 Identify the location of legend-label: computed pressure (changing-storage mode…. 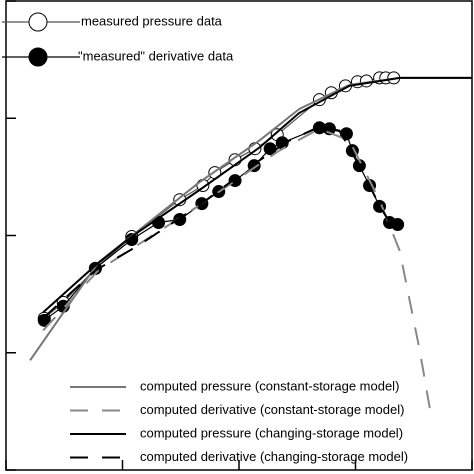
(271, 432).